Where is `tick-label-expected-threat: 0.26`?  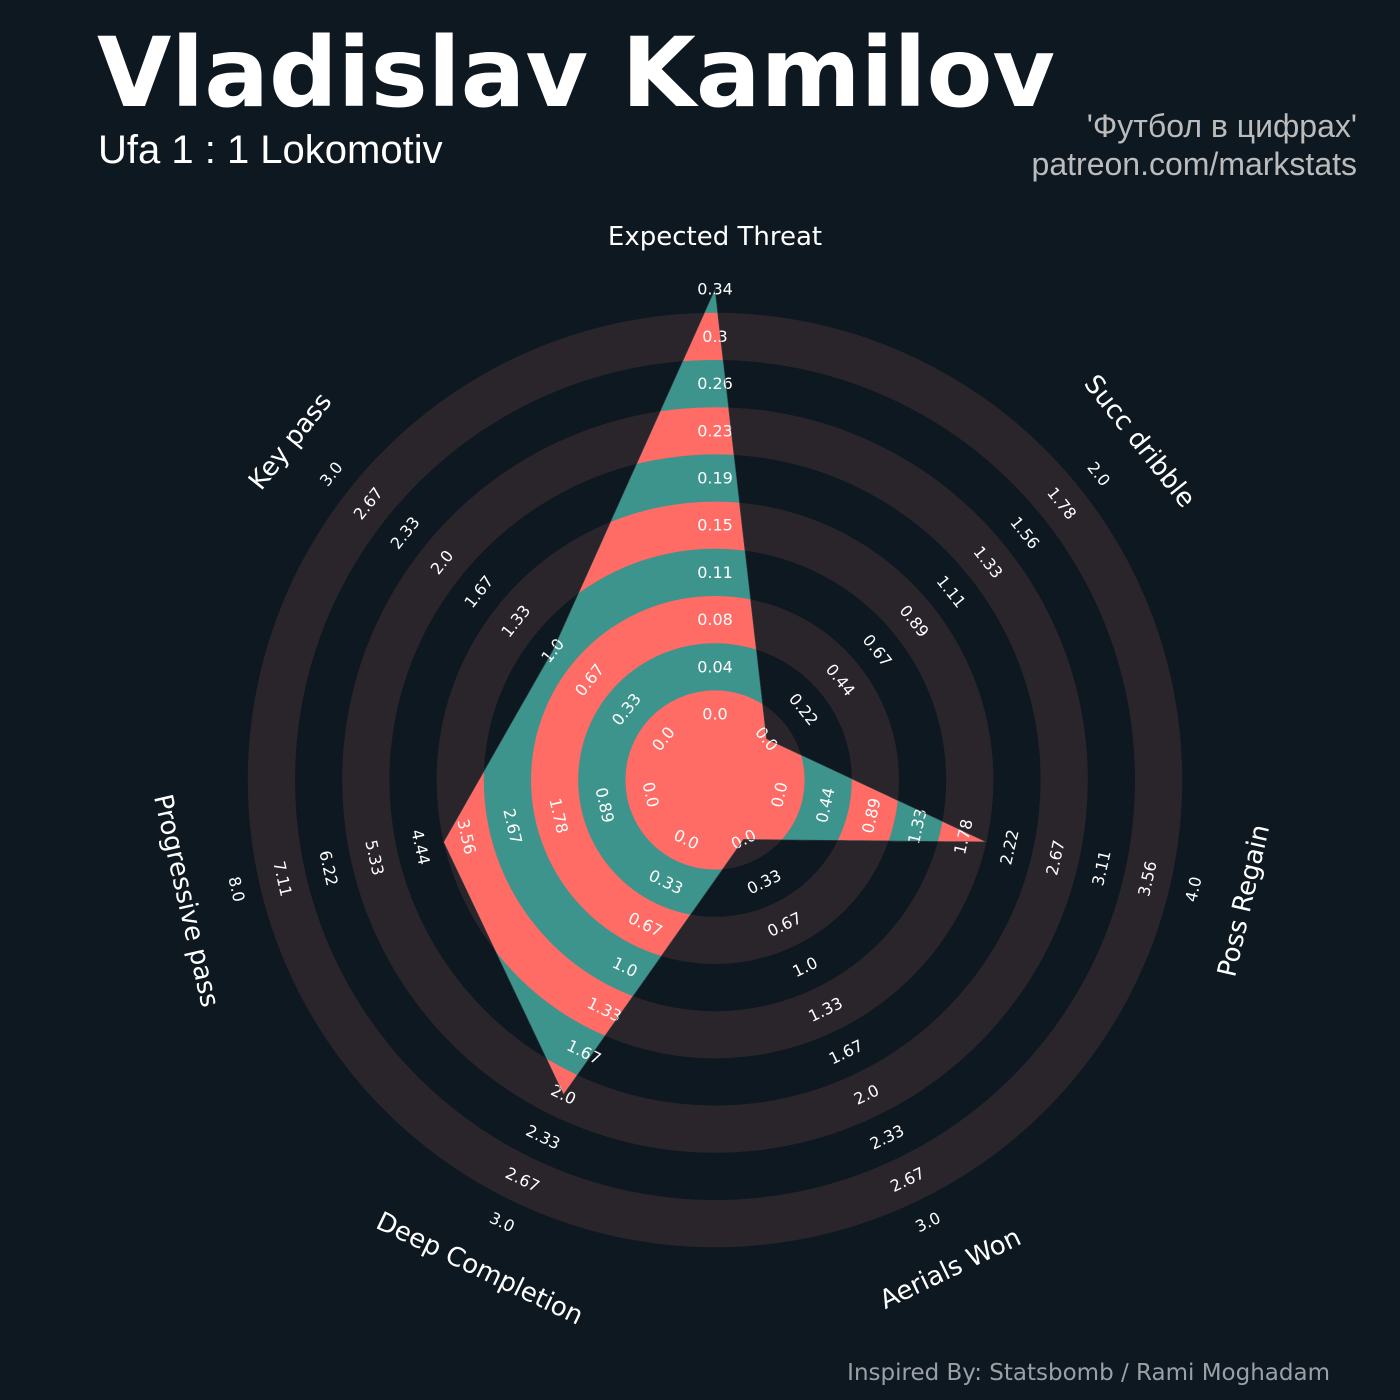 tick-label-expected-threat: 0.26 is located at coordinates (715, 383).